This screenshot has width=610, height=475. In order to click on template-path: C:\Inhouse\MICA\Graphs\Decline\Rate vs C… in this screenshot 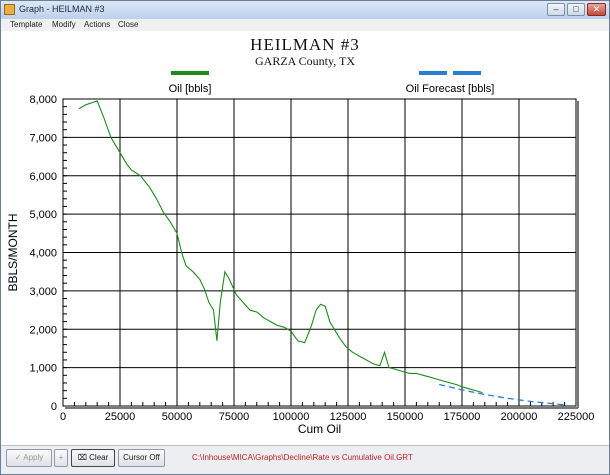, I will do `click(302, 457)`.